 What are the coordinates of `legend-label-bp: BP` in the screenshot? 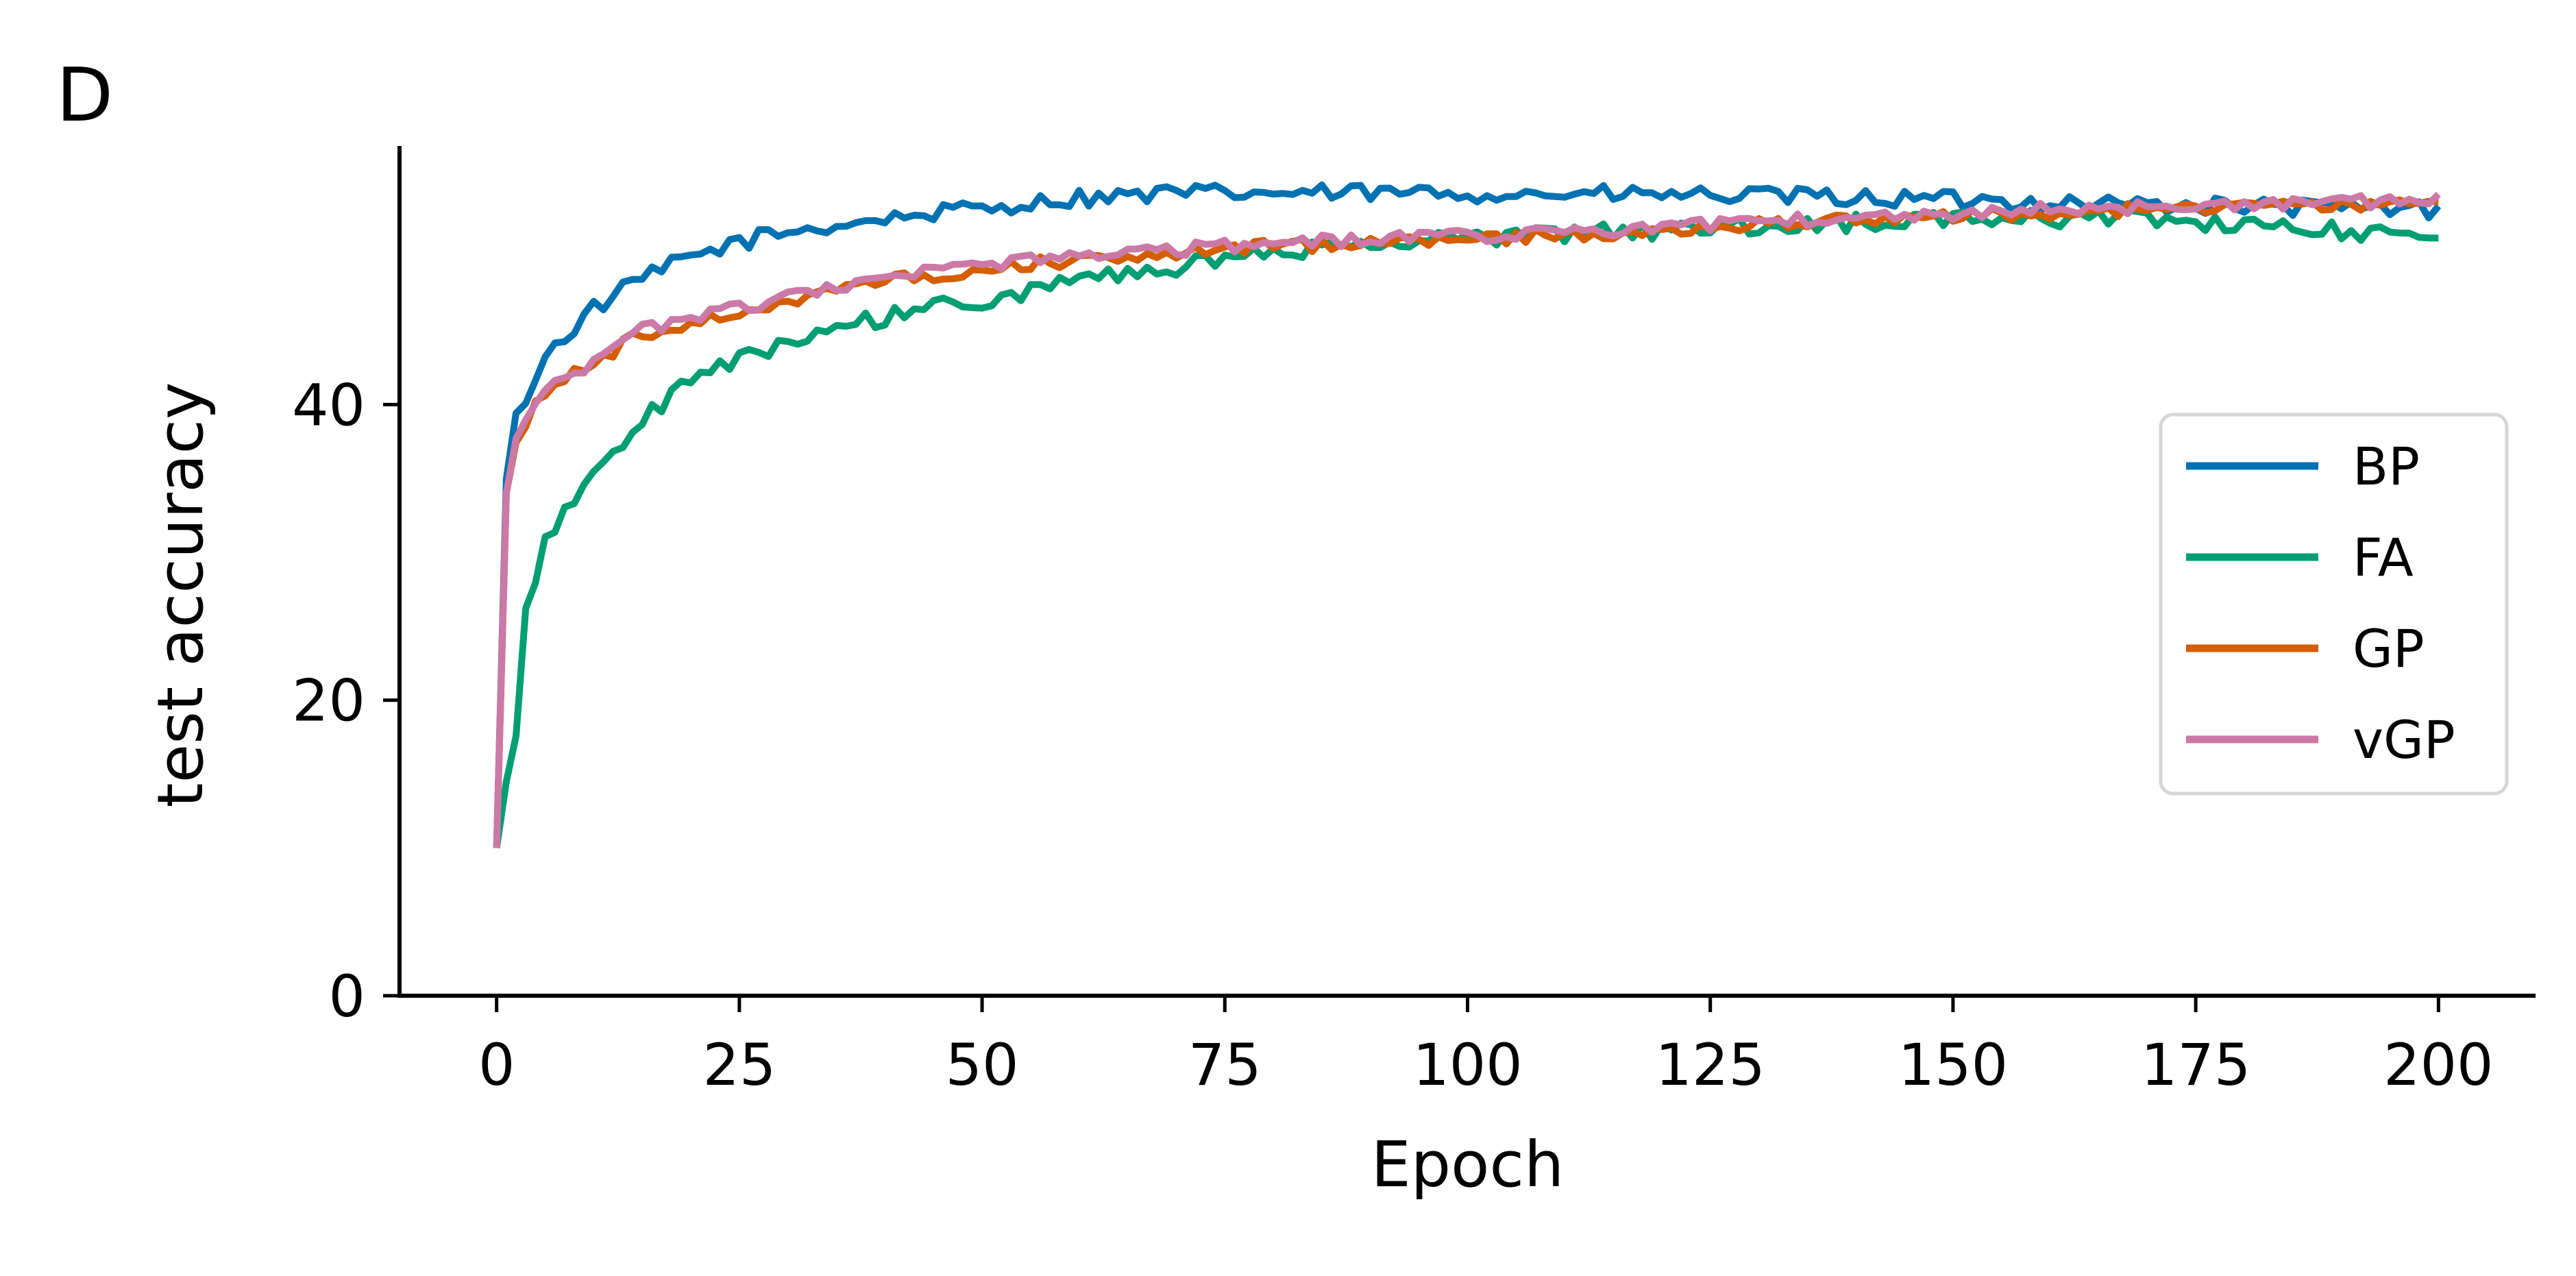 It's located at (2387, 466).